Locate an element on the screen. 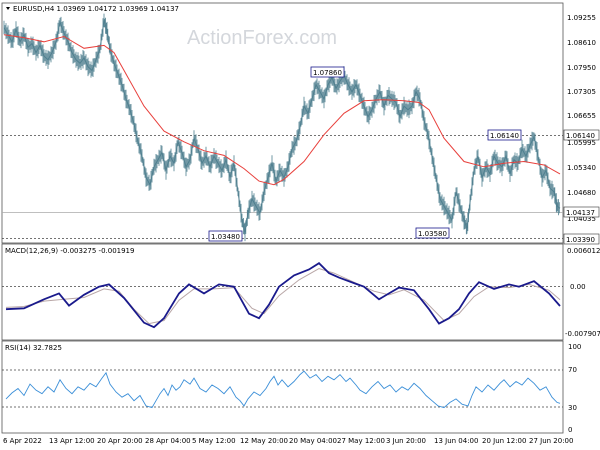 The height and width of the screenshot is (450, 600). annotation-1-03480: 1.03480 is located at coordinates (225, 236).